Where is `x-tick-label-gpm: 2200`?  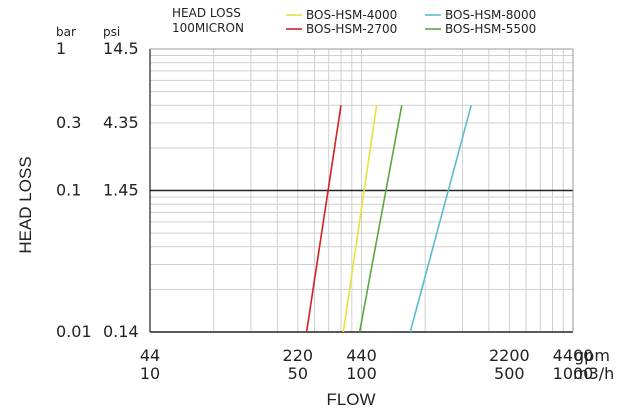
x-tick-label-gpm: 2200 is located at coordinates (509, 355).